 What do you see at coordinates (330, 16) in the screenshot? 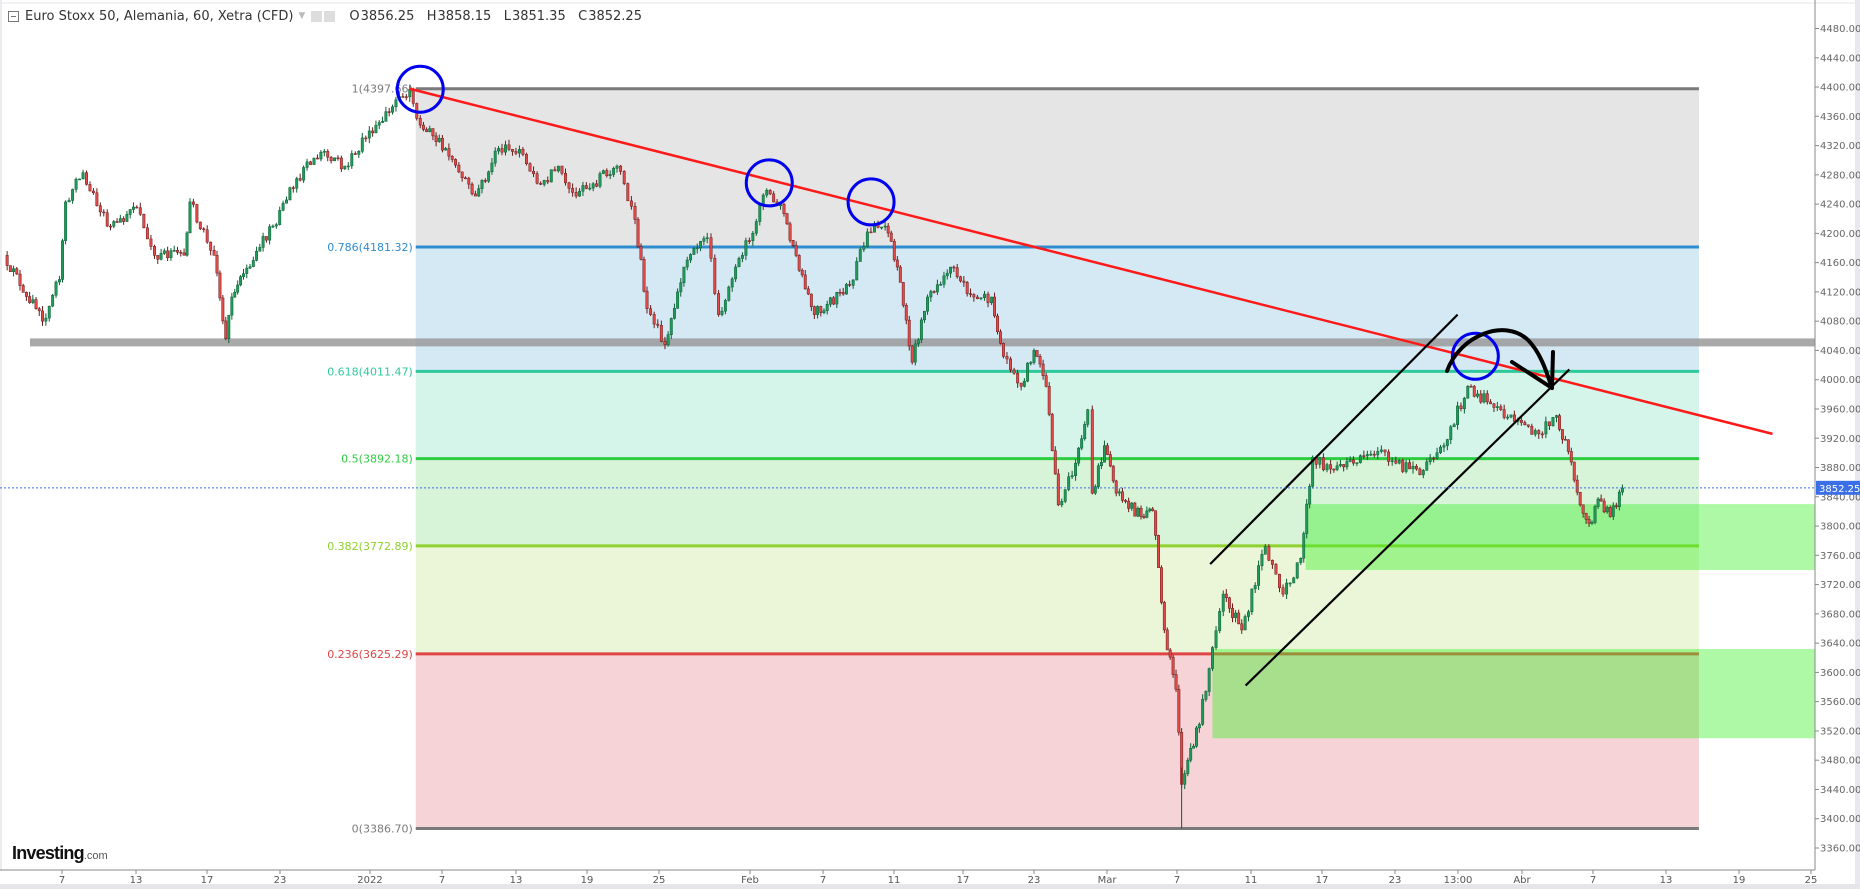
I see `gear-icon` at bounding box center [330, 16].